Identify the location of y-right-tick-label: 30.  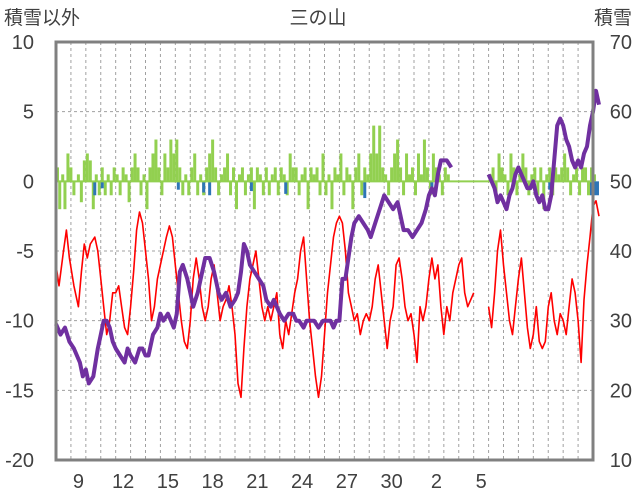
(621, 322).